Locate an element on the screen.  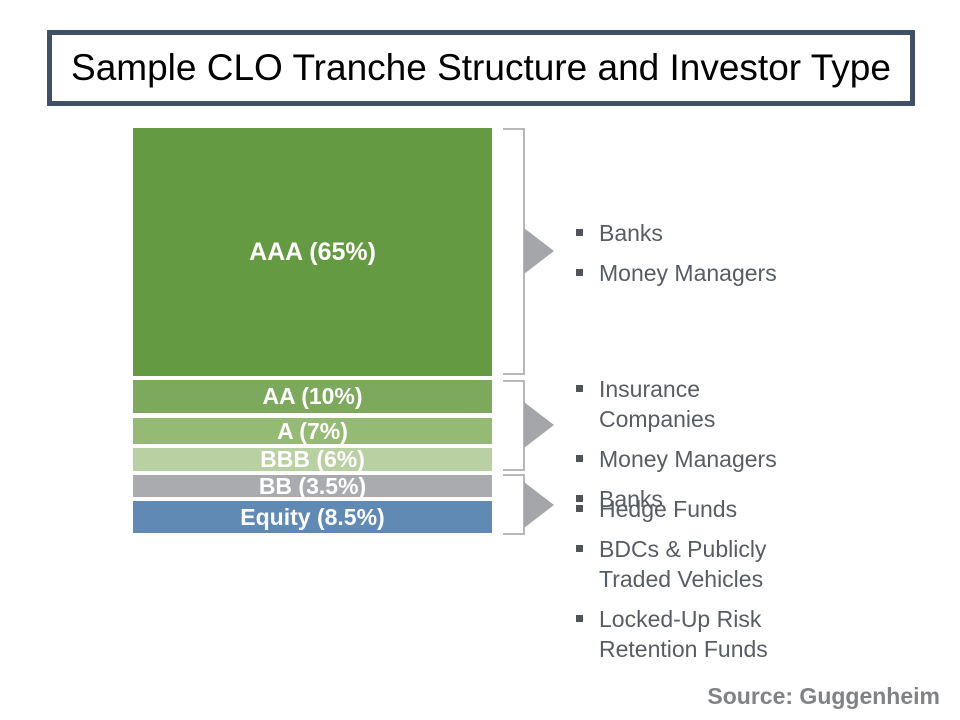
tranche-a: A (7%) is located at coordinates (312, 431).